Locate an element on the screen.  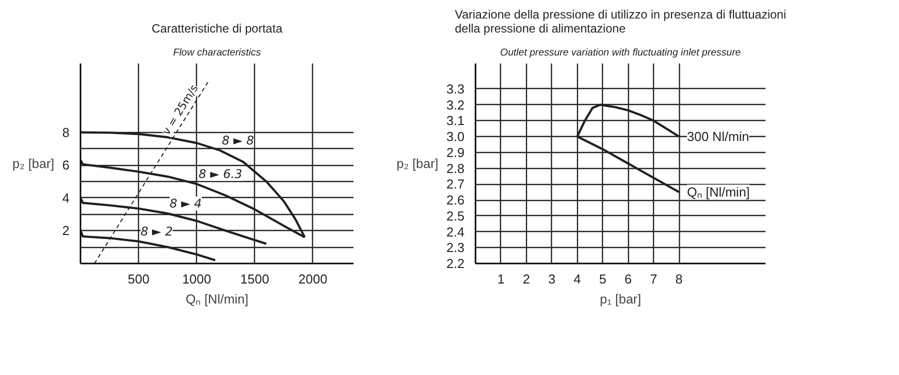
x-tick-label: 5 is located at coordinates (602, 279).